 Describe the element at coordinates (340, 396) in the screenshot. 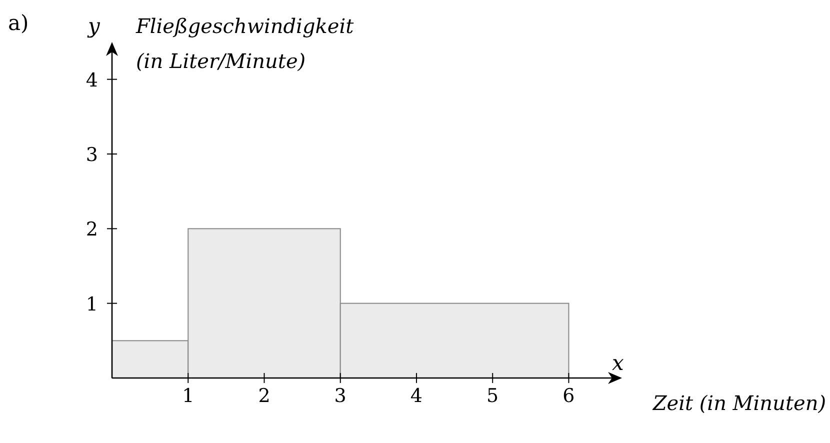

I see `x-tick-label: 3` at that location.